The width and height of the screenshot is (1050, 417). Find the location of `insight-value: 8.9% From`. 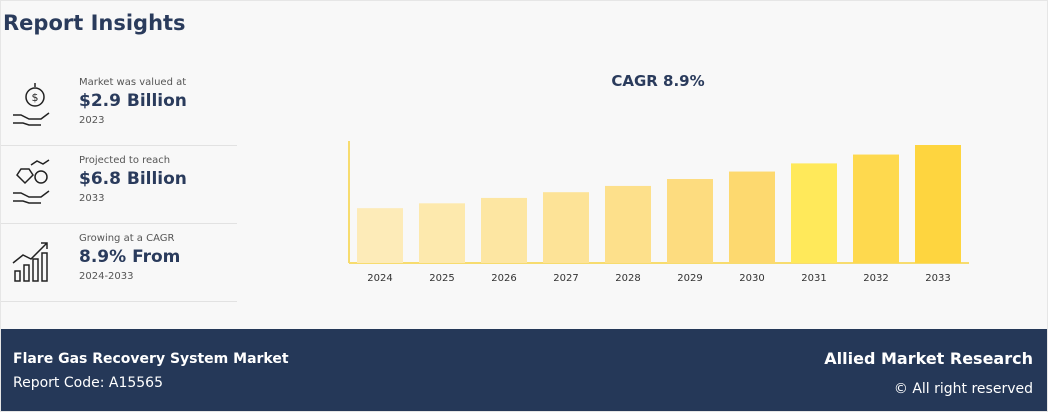

insight-value: 8.9% From is located at coordinates (130, 257).